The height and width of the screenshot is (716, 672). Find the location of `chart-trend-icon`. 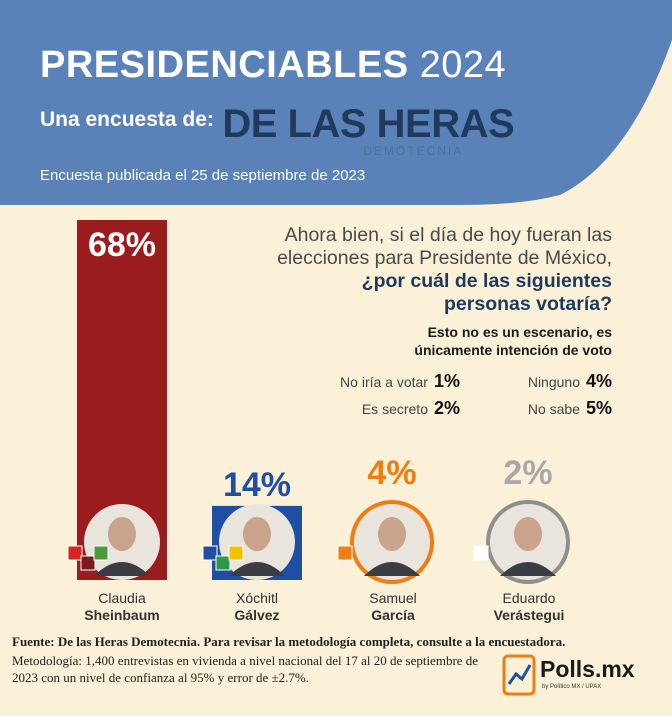

chart-trend-icon is located at coordinates (519, 675).